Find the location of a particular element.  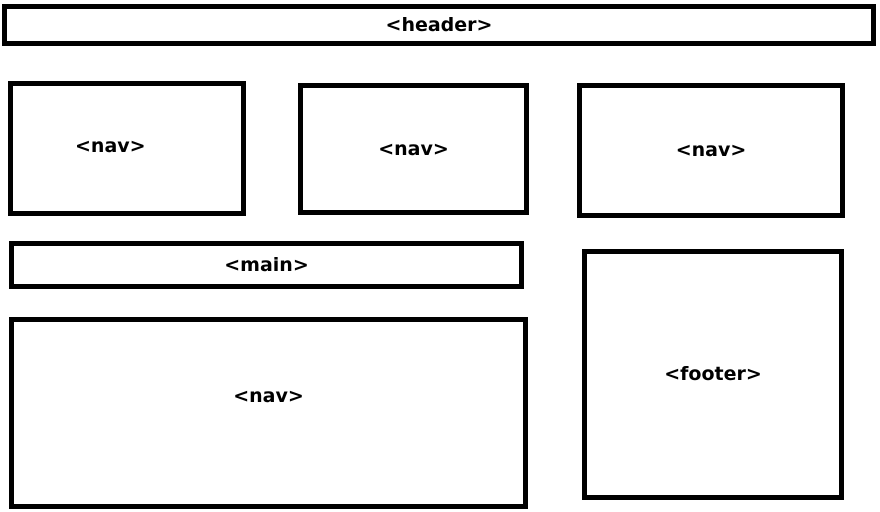

nav-block-1-label: <nav> is located at coordinates (110, 146).